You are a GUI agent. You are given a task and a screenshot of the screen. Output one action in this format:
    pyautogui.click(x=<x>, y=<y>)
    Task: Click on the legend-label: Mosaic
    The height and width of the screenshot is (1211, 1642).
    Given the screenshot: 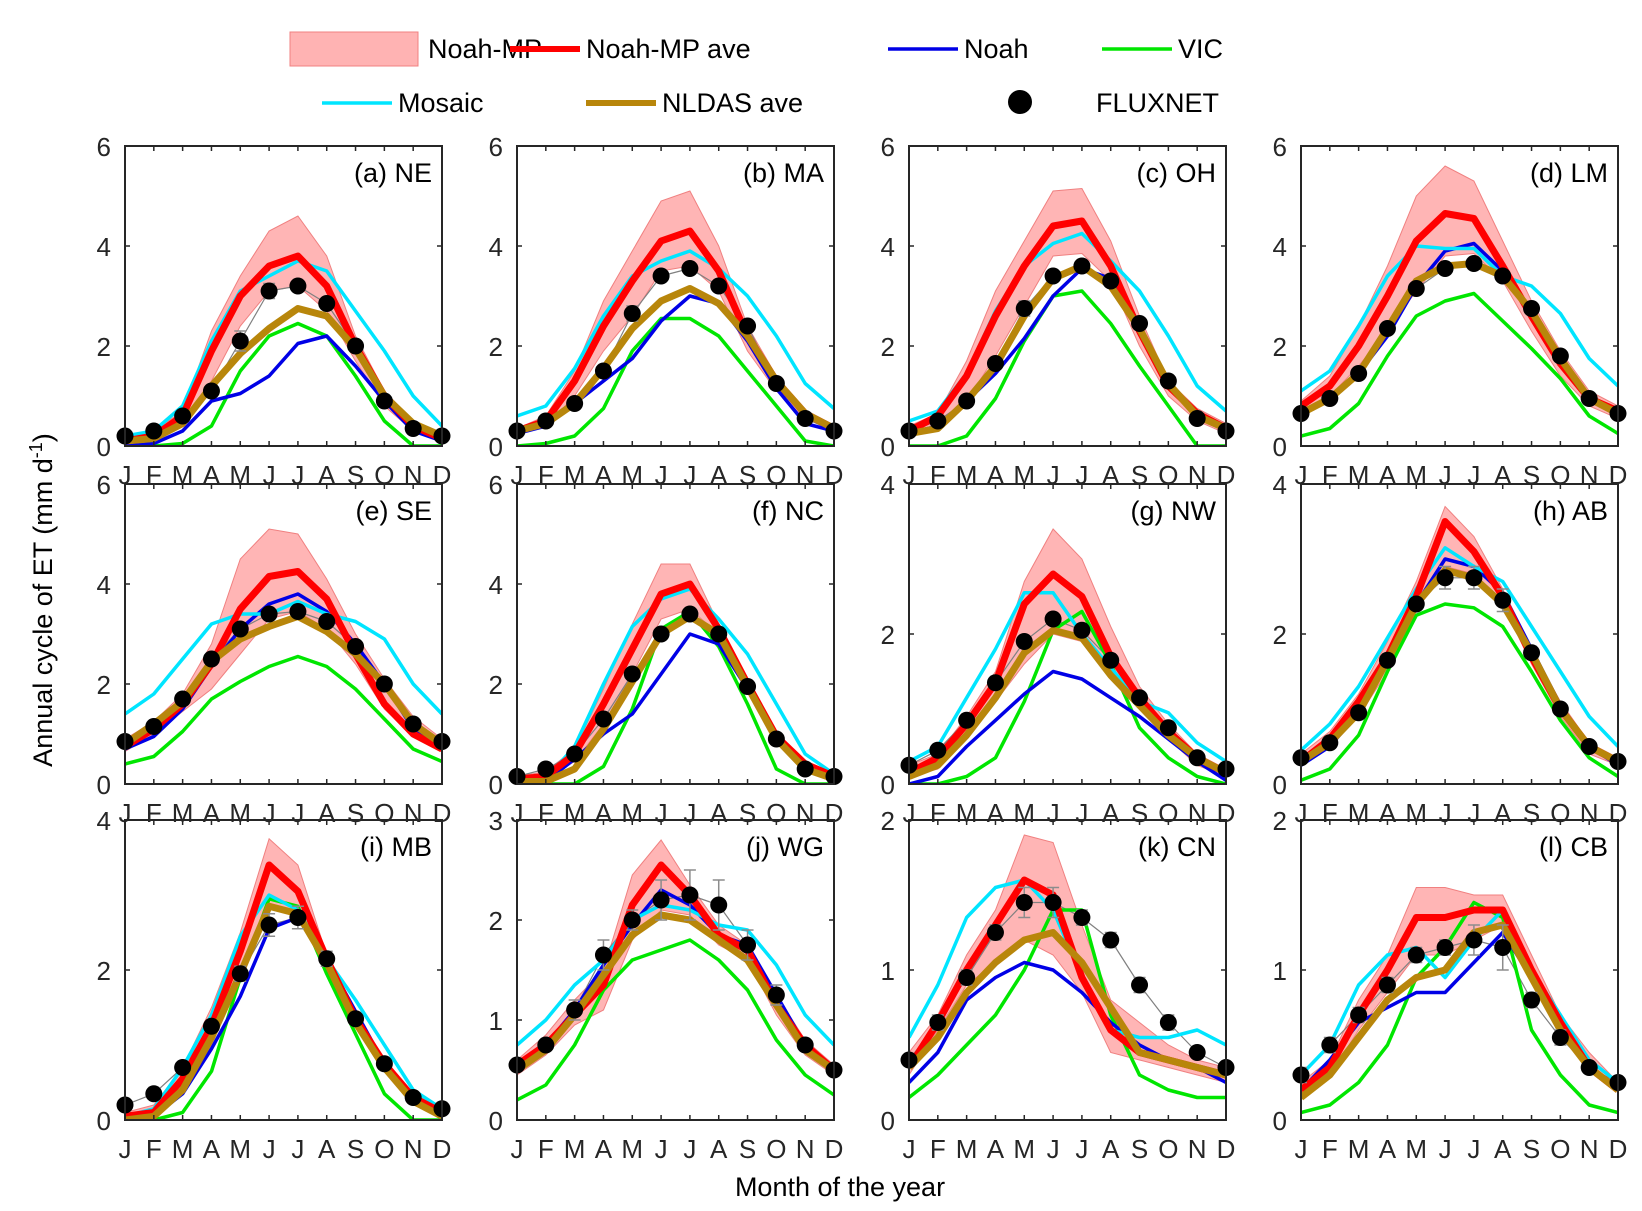 What is the action you would take?
    pyautogui.click(x=441, y=103)
    